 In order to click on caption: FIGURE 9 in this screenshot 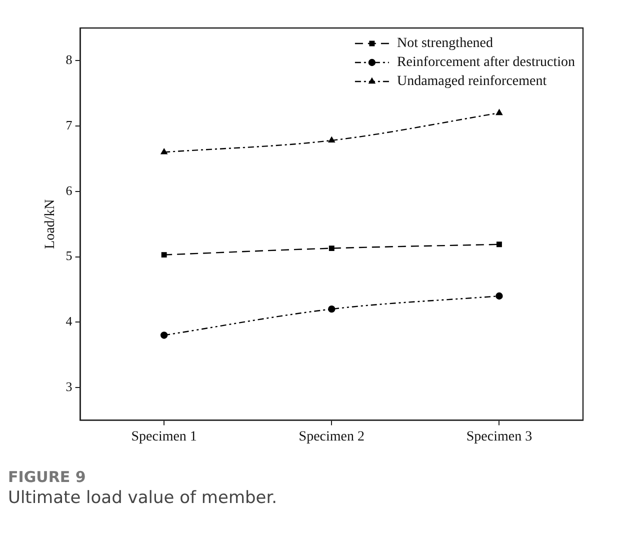, I will do `click(47, 477)`.